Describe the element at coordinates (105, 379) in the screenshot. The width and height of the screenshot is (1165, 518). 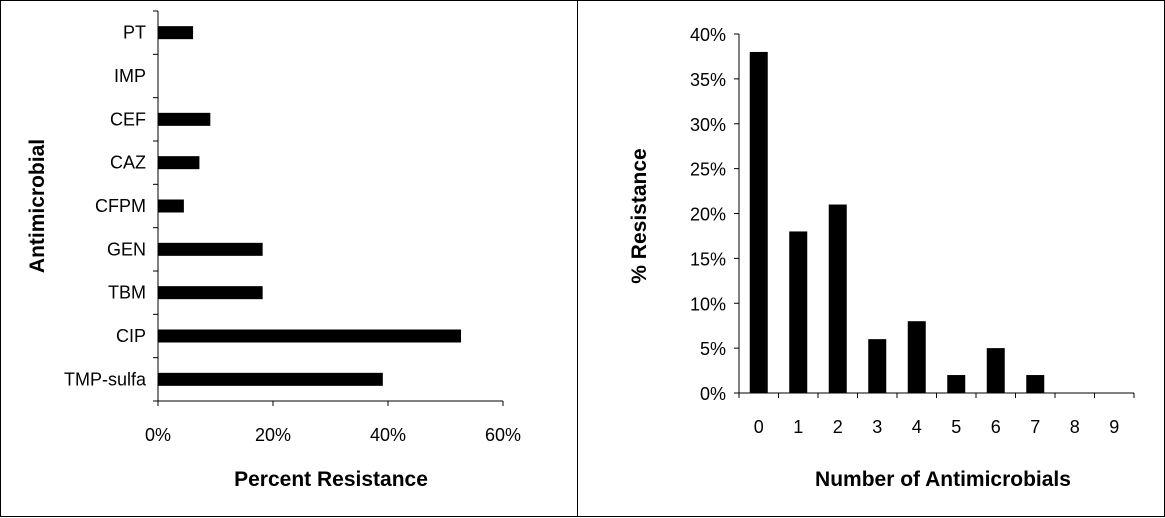
I see `y-tick-label: TMP-sulfa` at that location.